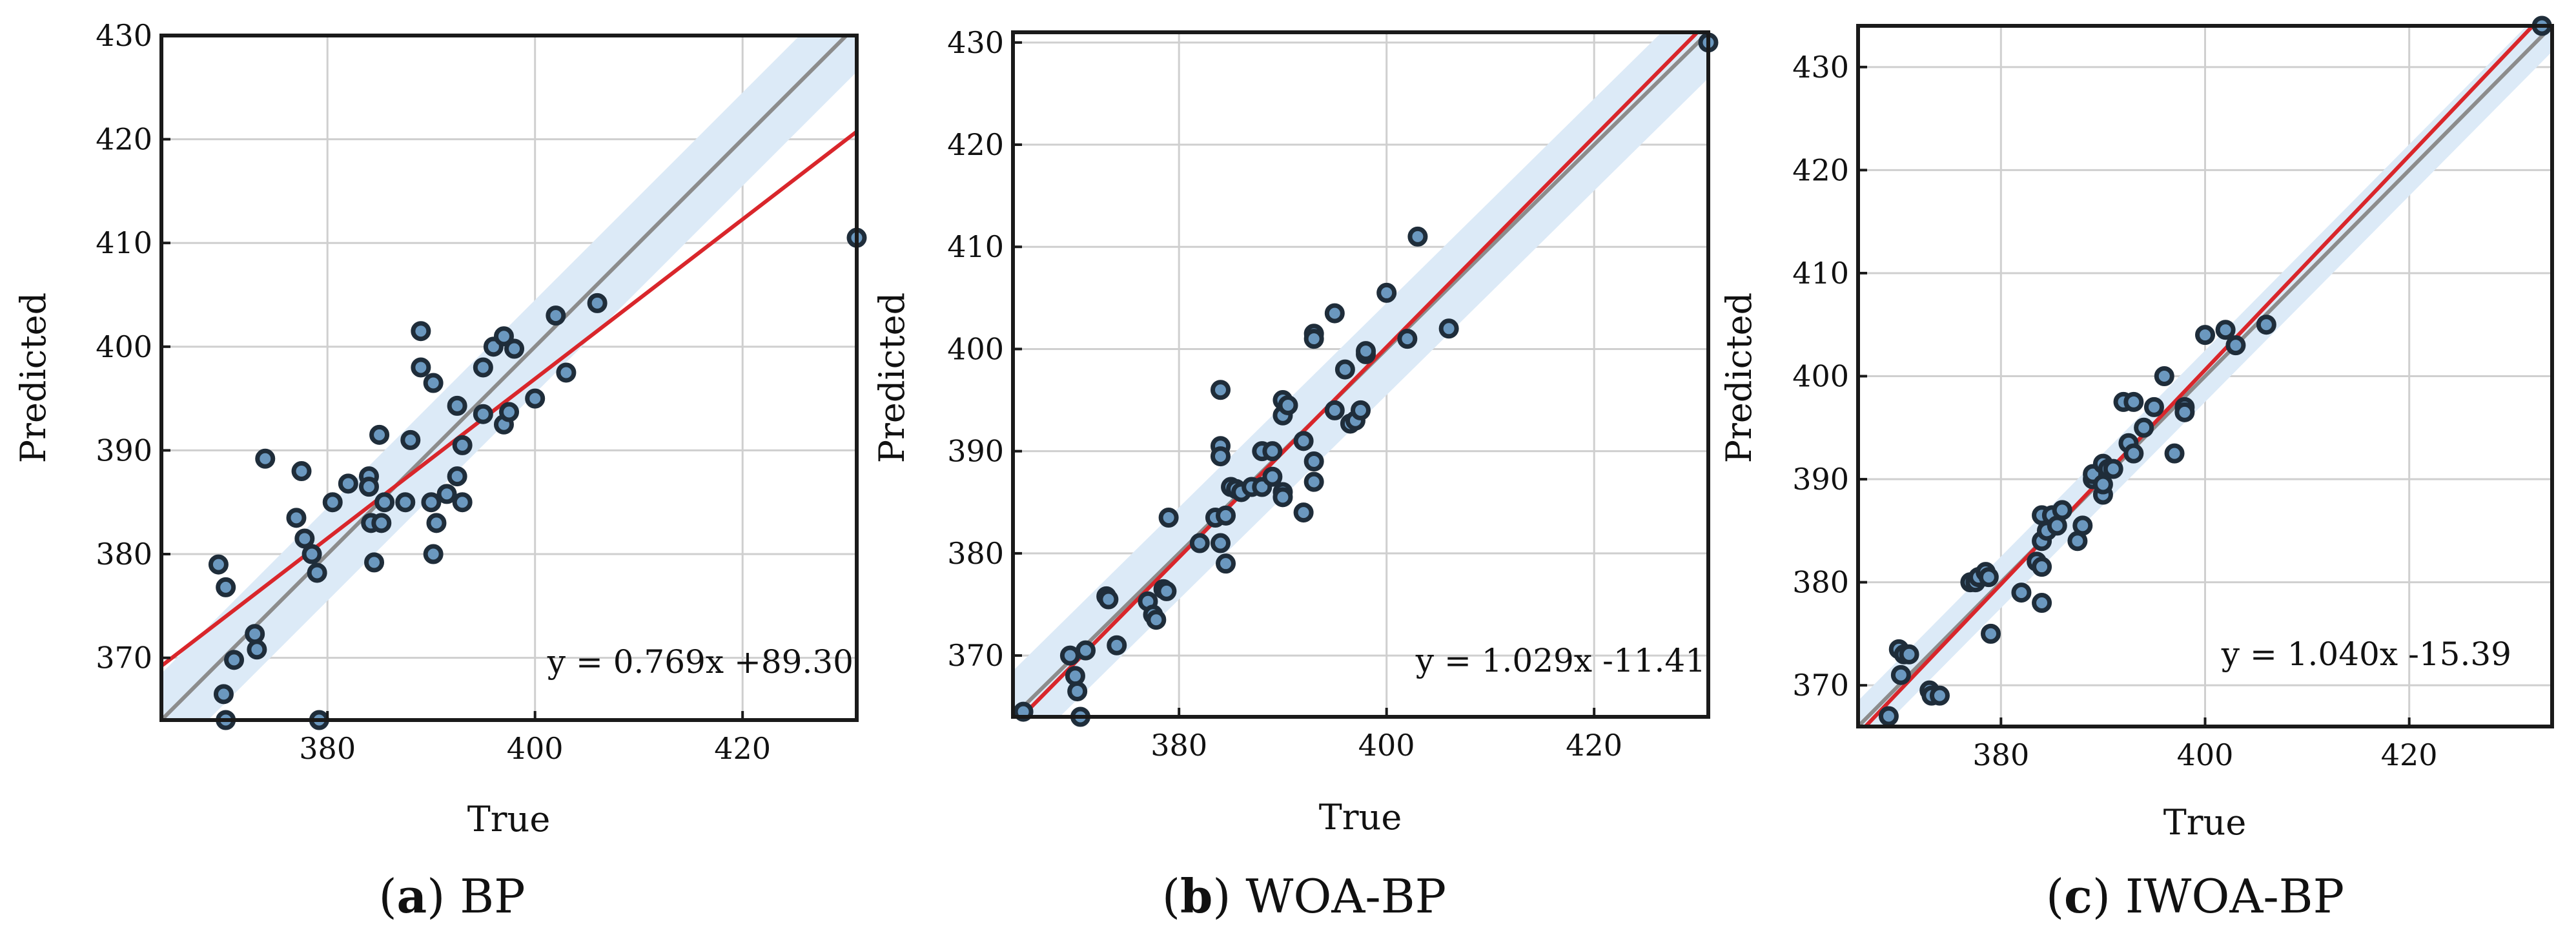  Describe the element at coordinates (975, 42) in the screenshot. I see `panel-b-y-tick-label: 430` at that location.